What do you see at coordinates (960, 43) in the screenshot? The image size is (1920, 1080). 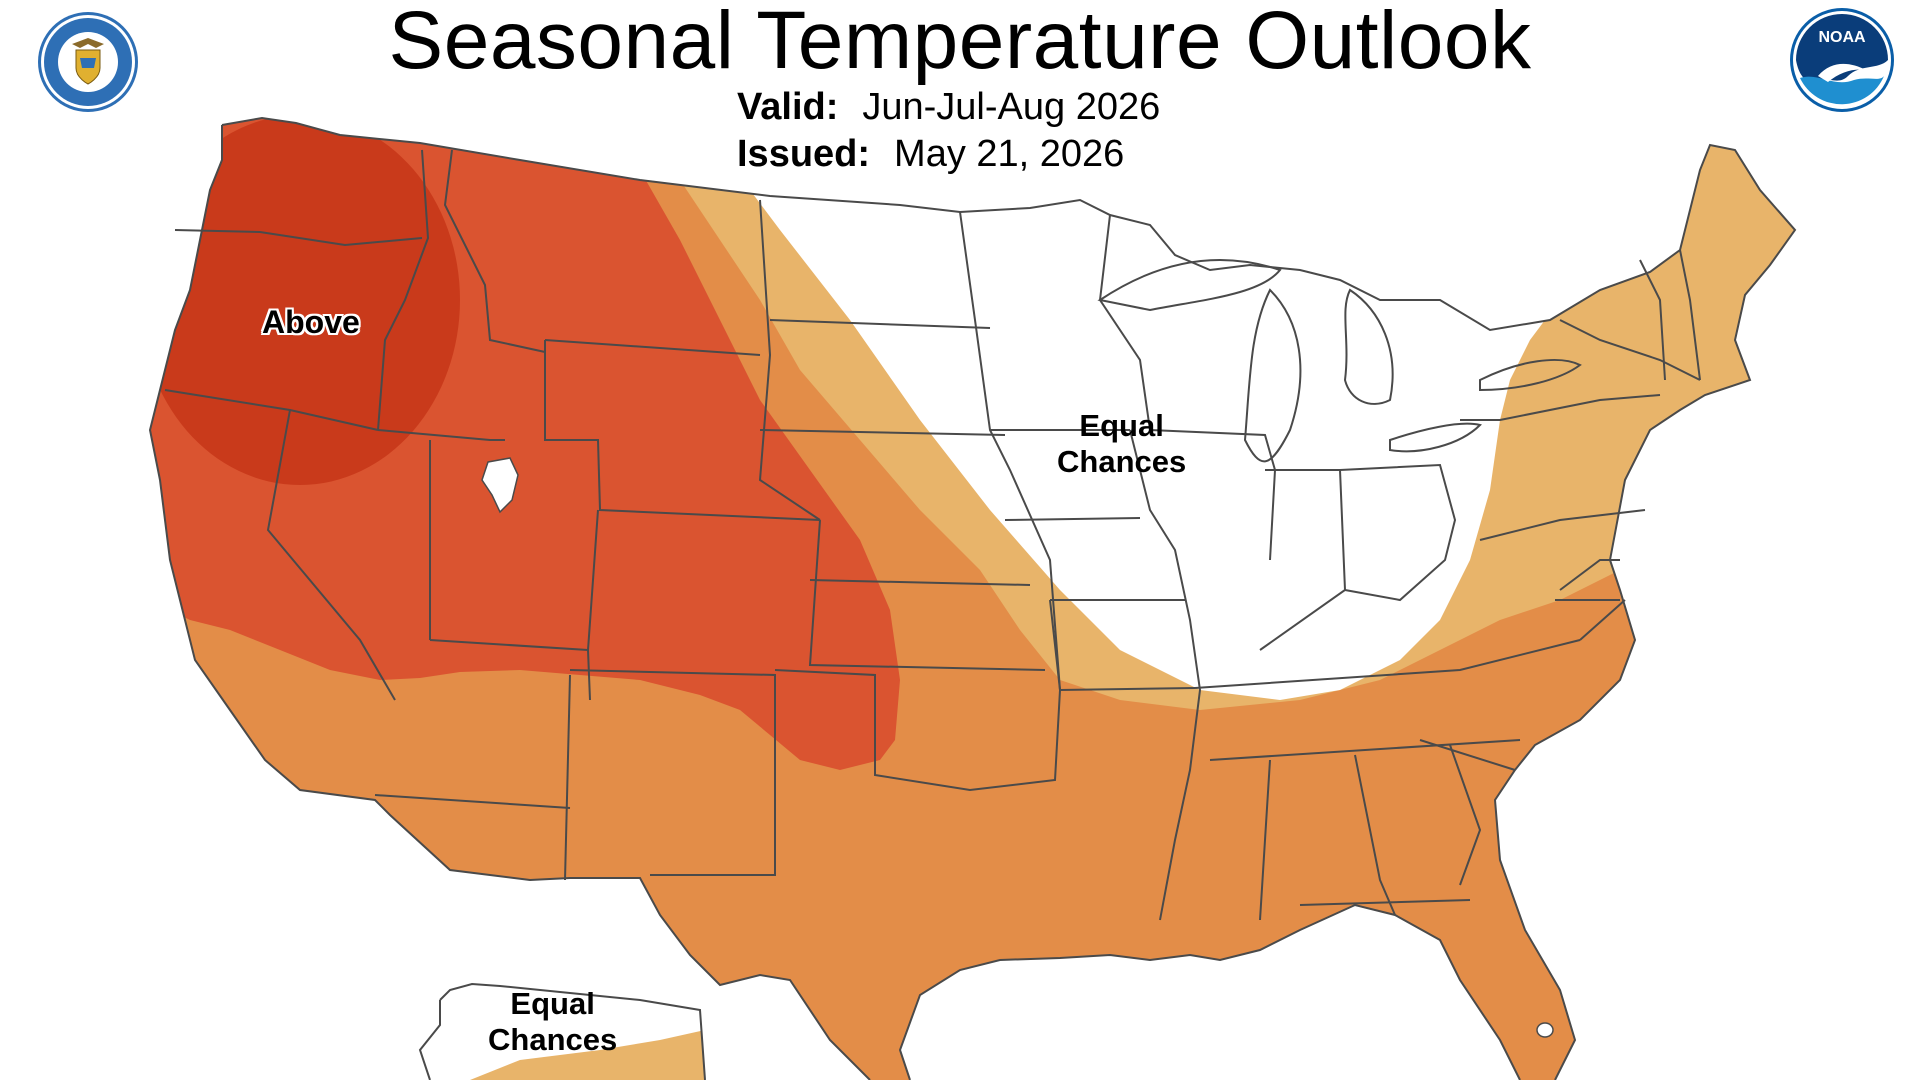 I see `page-title: Seasonal Temperature Outlook` at bounding box center [960, 43].